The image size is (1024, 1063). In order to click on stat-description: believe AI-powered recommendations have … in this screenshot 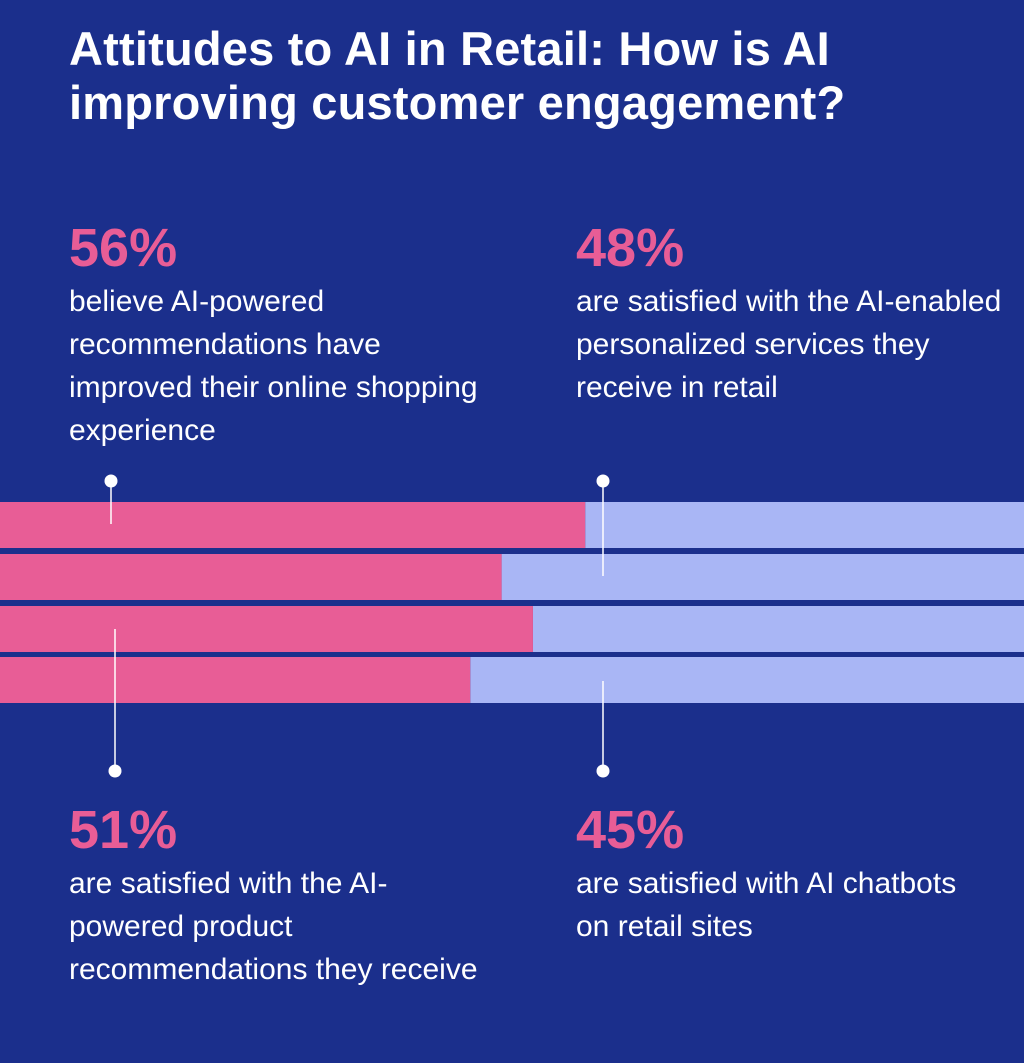, I will do `click(273, 366)`.